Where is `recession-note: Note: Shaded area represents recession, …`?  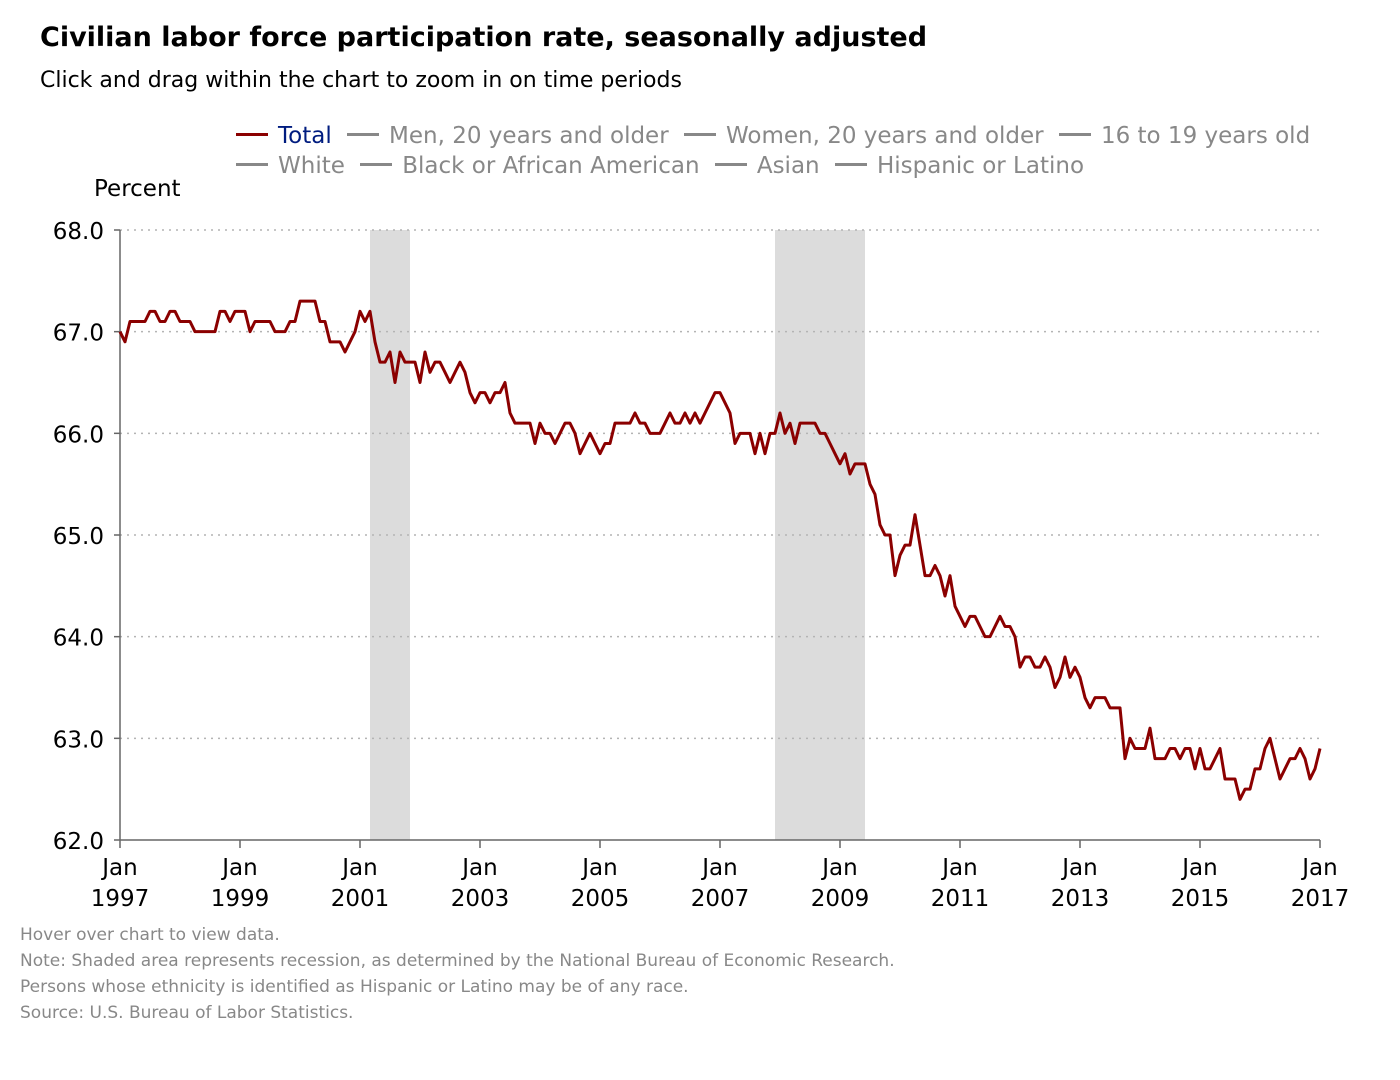 recession-note: Note: Shaded area represents recession, … is located at coordinates (457, 961).